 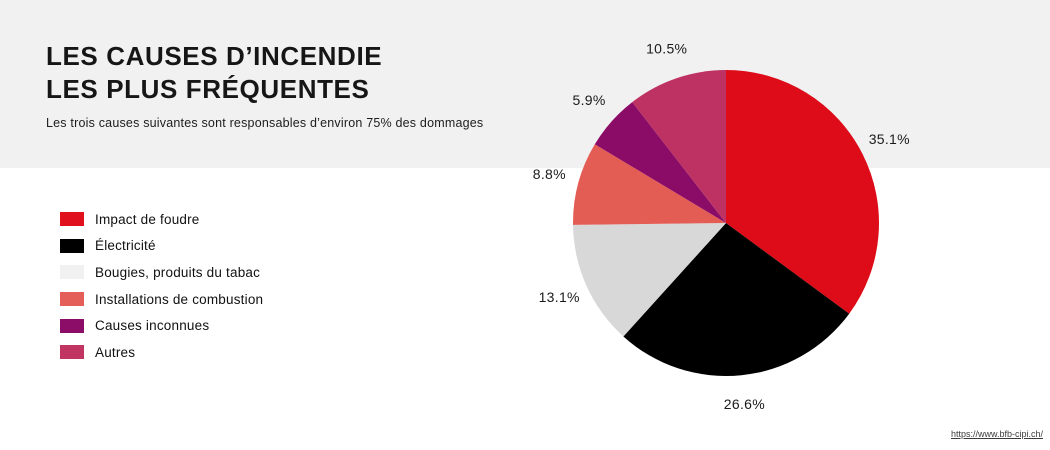 What do you see at coordinates (125, 246) in the screenshot?
I see `legend-item-label: Électricité` at bounding box center [125, 246].